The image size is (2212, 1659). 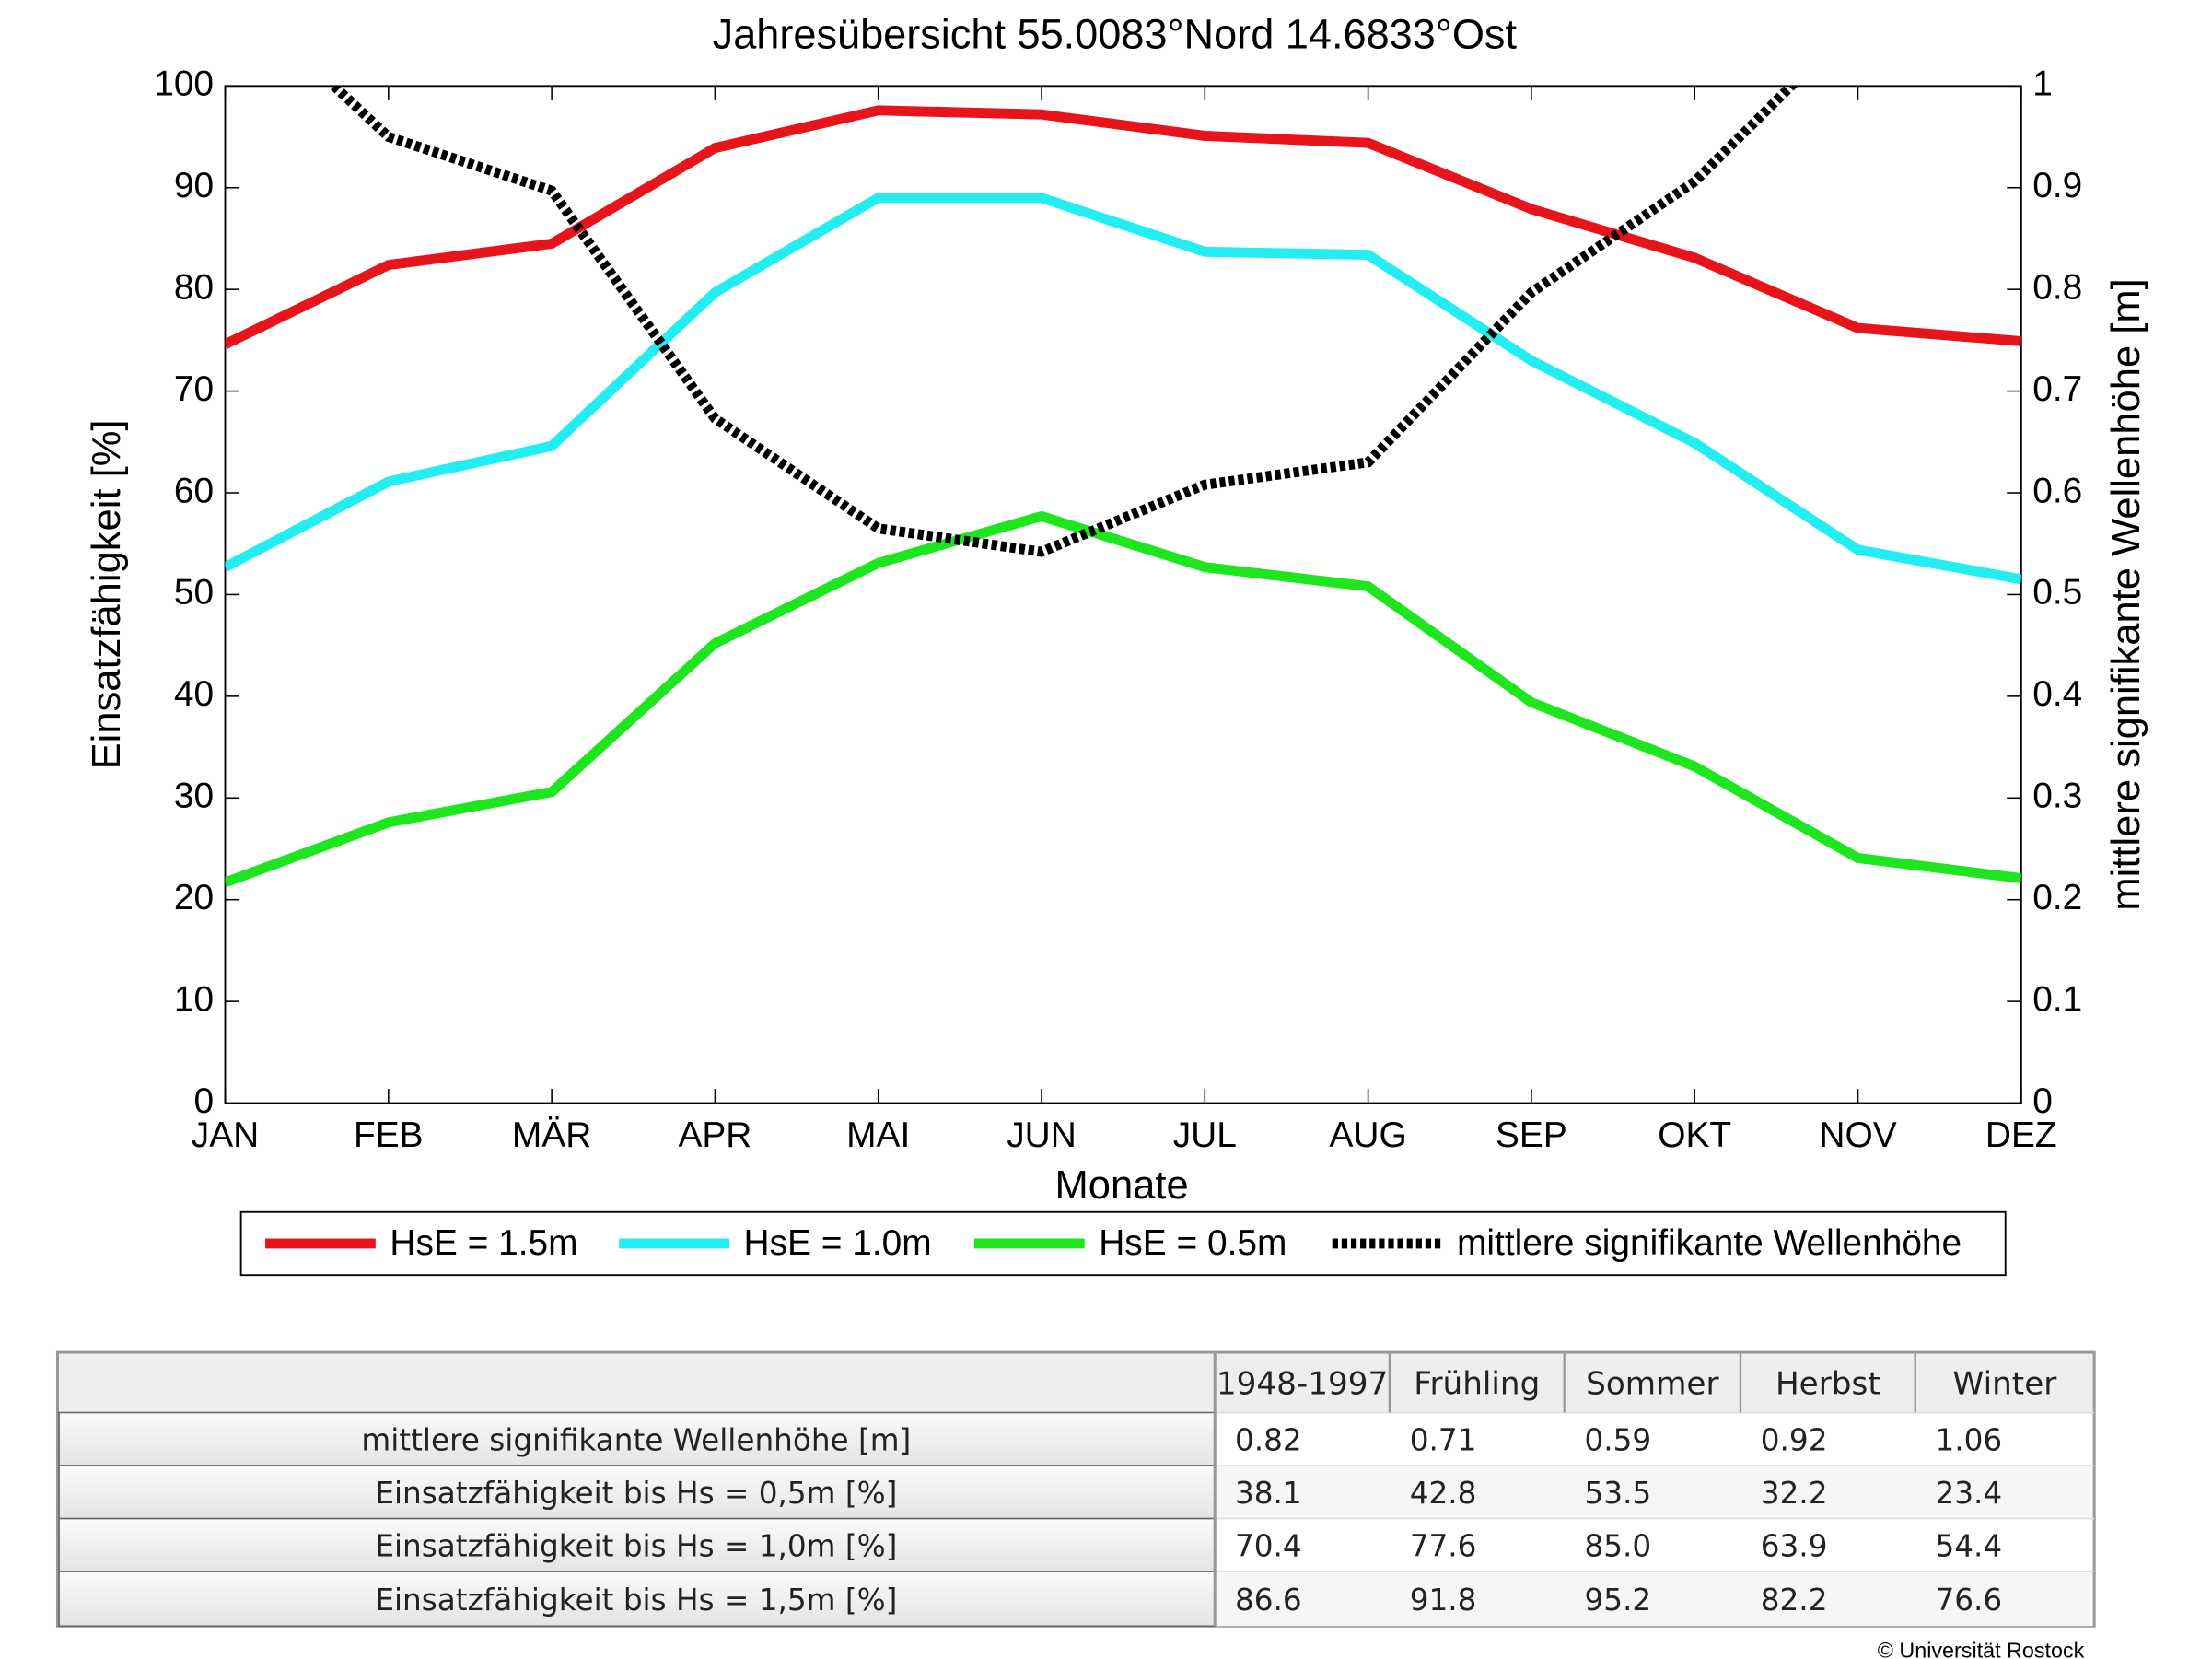 I want to click on x-tick-label: SEP, so click(x=1532, y=1135).